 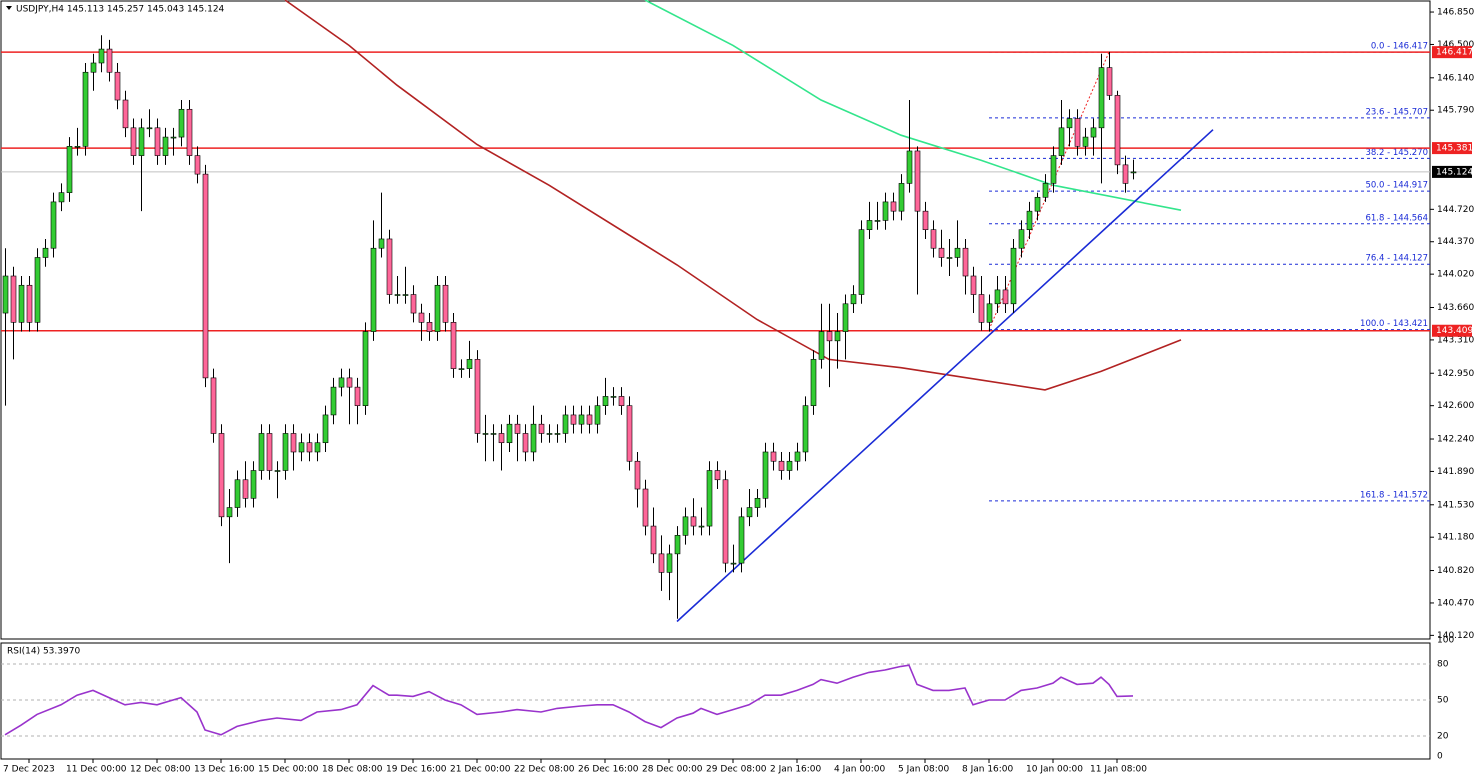 I want to click on y-tick-label: 146.500, so click(x=1455, y=45).